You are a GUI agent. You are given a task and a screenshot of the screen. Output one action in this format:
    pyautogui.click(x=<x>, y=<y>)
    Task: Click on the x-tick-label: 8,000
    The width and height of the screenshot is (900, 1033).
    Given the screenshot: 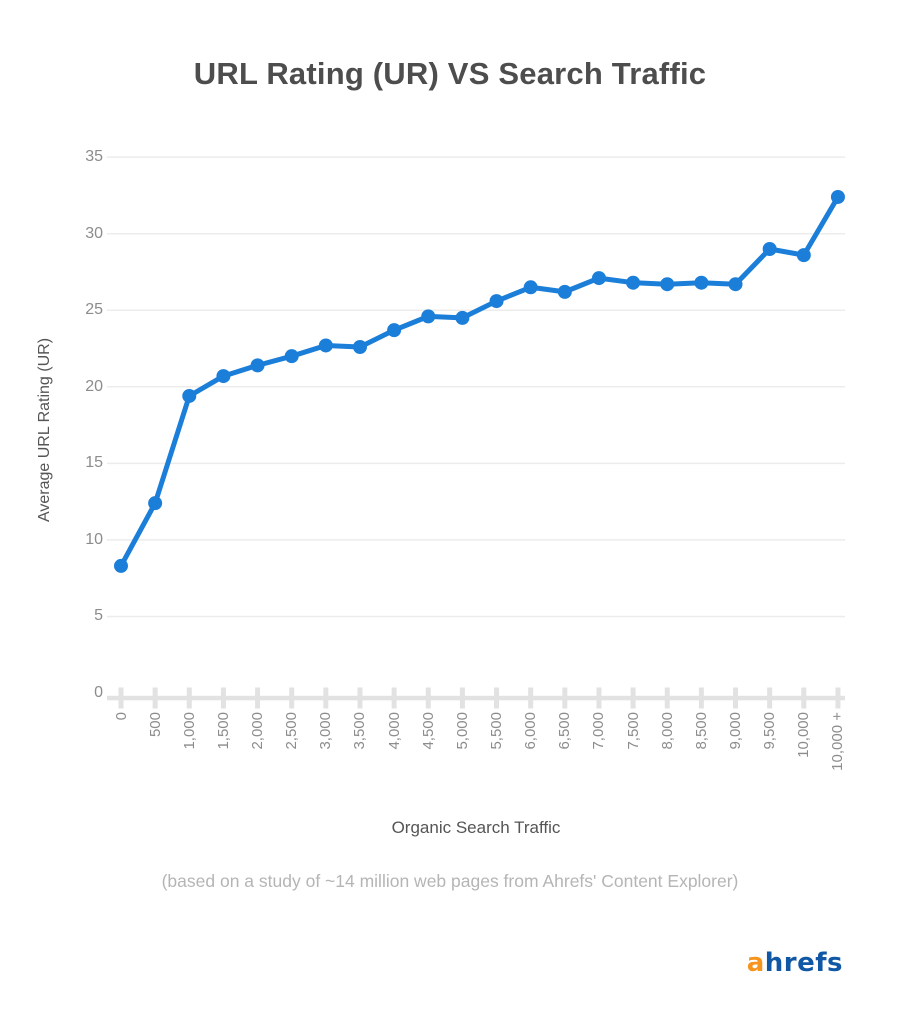 What is the action you would take?
    pyautogui.click(x=667, y=731)
    